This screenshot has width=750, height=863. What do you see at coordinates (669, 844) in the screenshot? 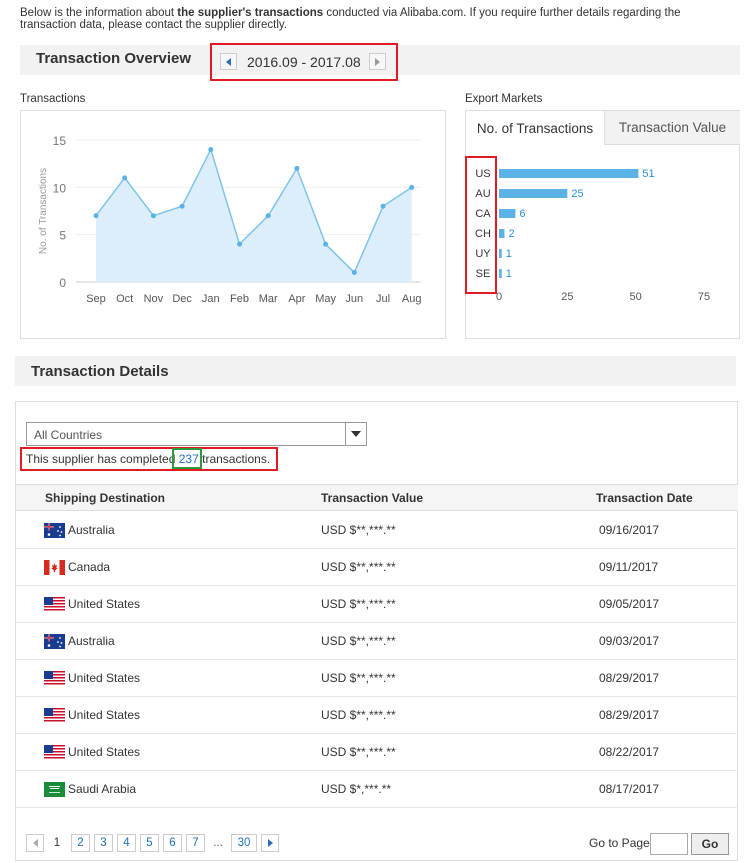
I see `goto-page-input` at bounding box center [669, 844].